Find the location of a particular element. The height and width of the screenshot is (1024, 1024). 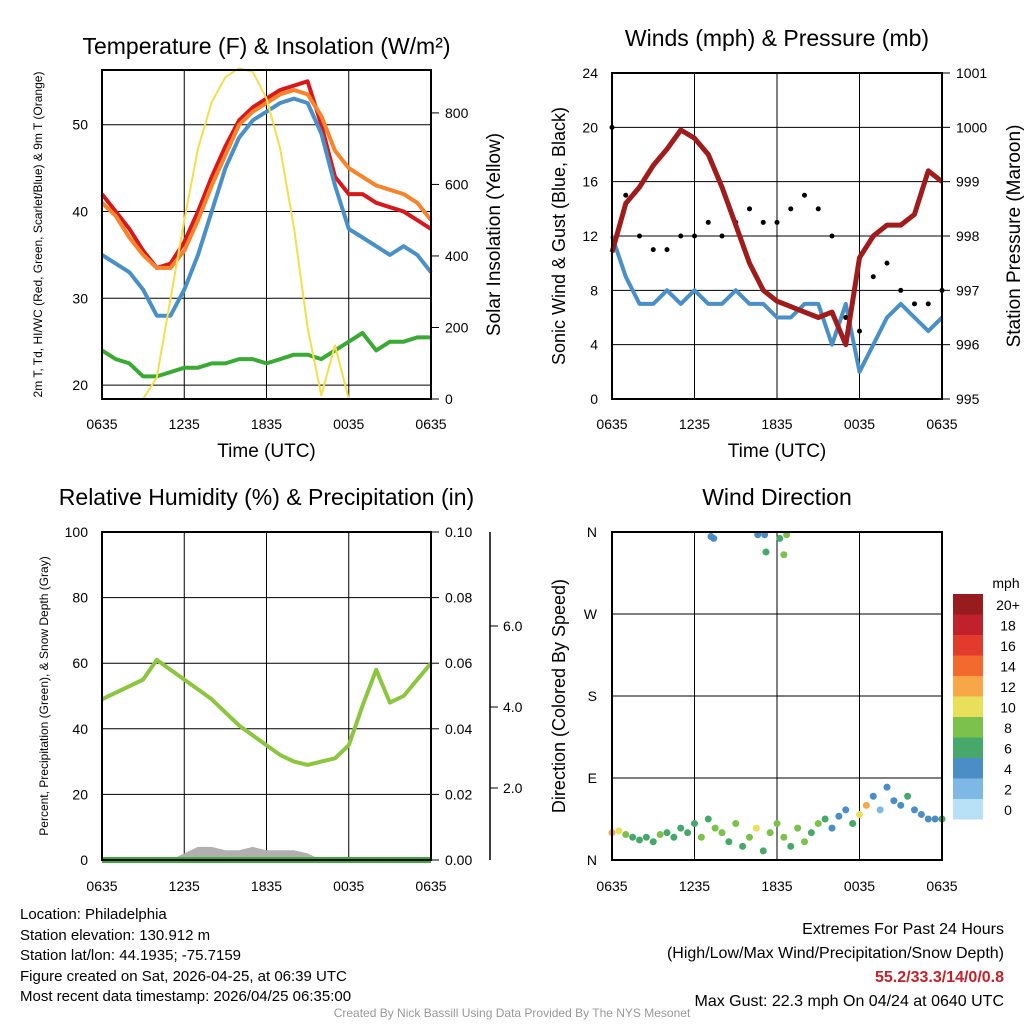

y-tick-label: 8 is located at coordinates (594, 290).